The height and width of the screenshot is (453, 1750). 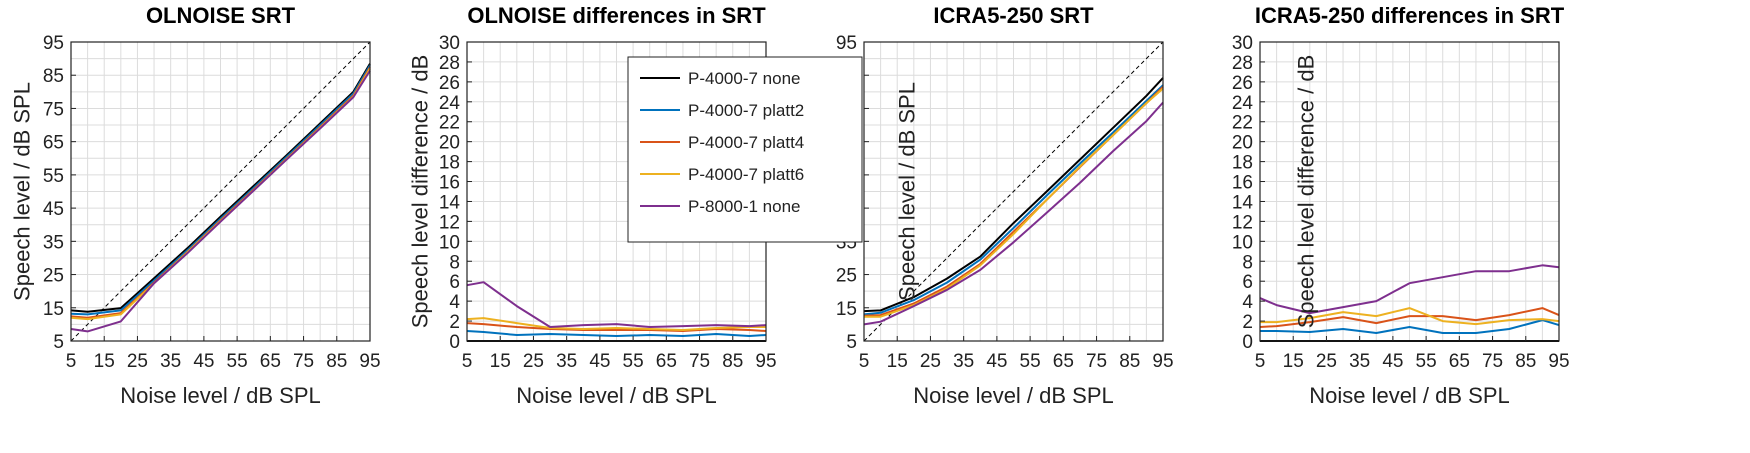 I want to click on grid, so click(x=220, y=191).